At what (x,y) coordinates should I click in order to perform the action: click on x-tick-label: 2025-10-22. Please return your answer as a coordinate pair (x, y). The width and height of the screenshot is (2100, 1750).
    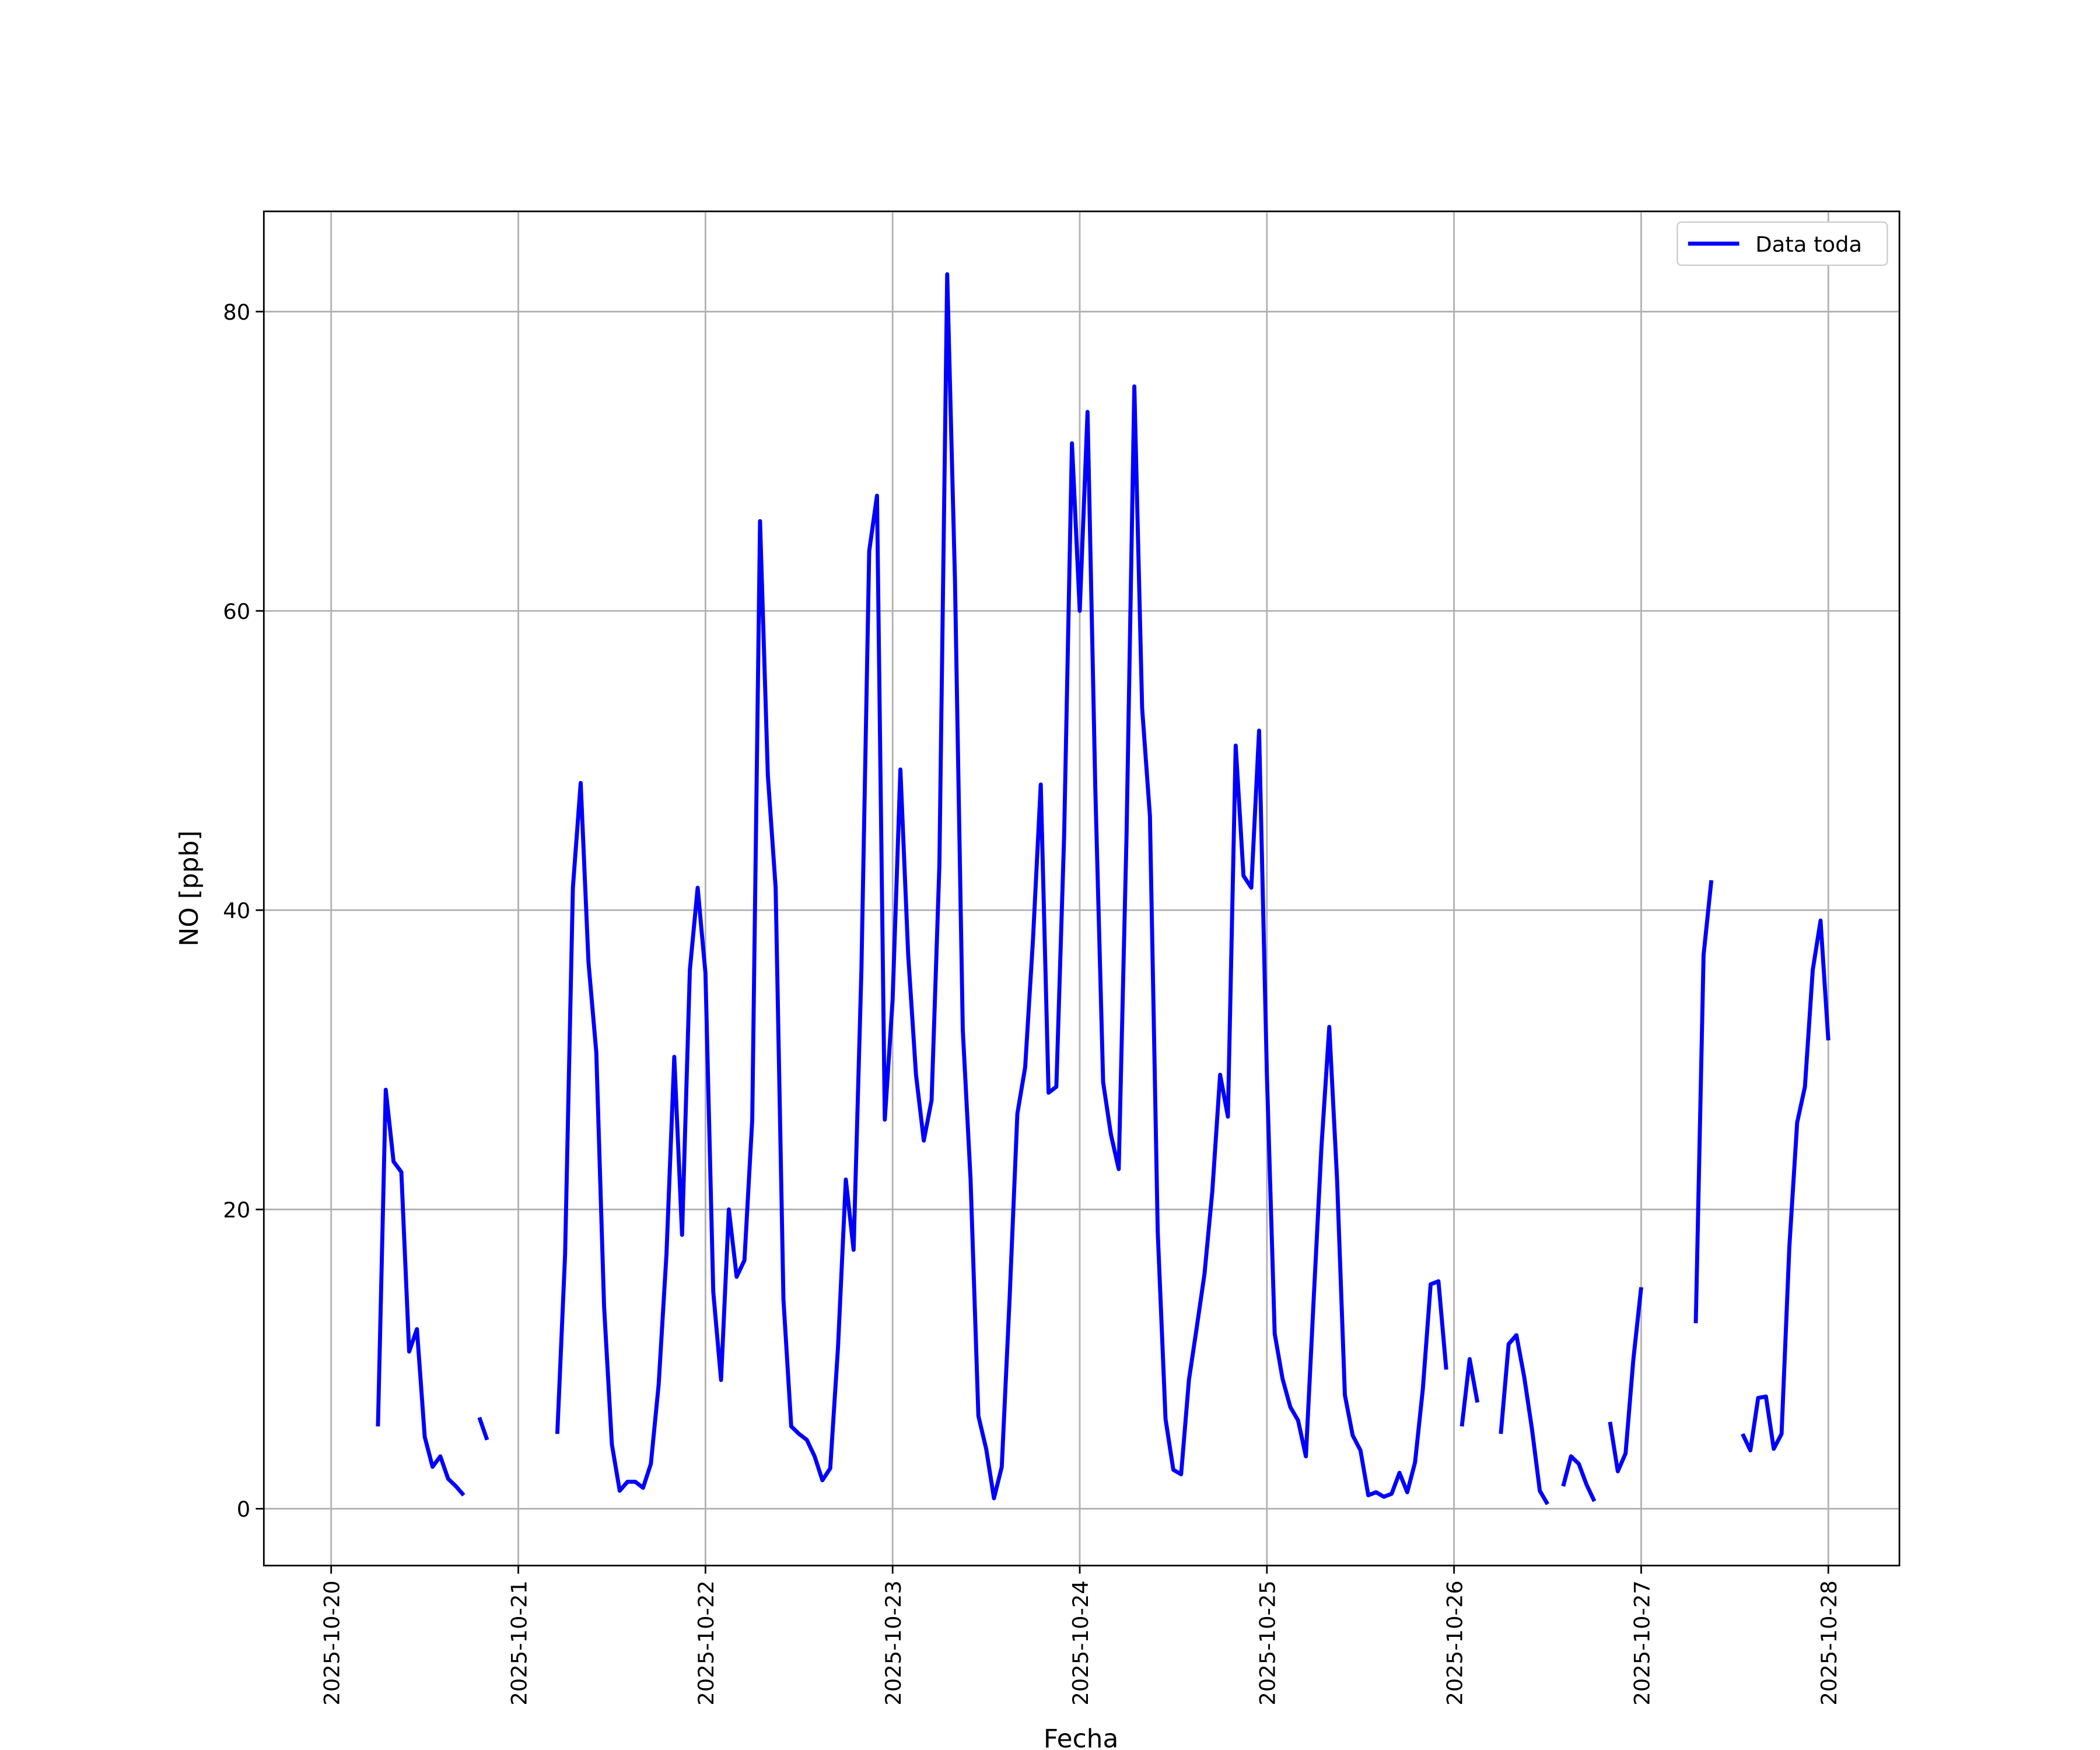
    Looking at the image, I should click on (706, 1643).